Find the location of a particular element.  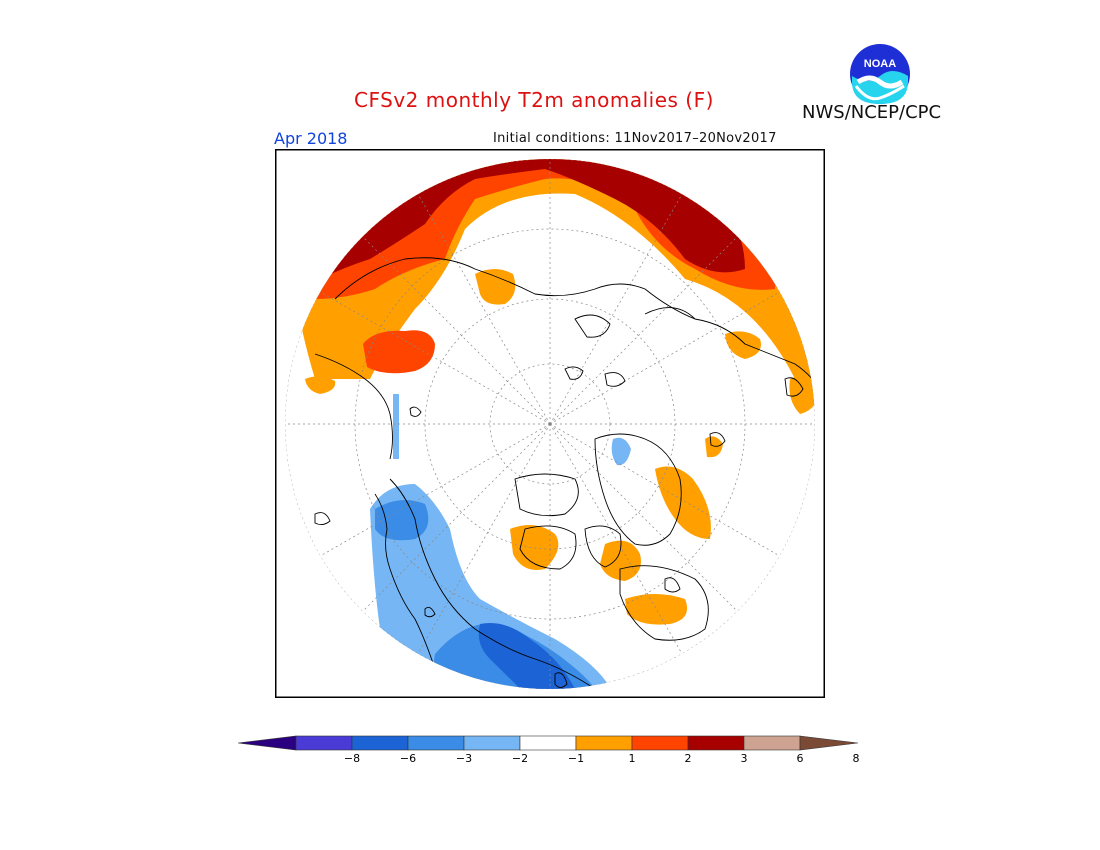

colorbar-tick-label: −8 is located at coordinates (352, 758).